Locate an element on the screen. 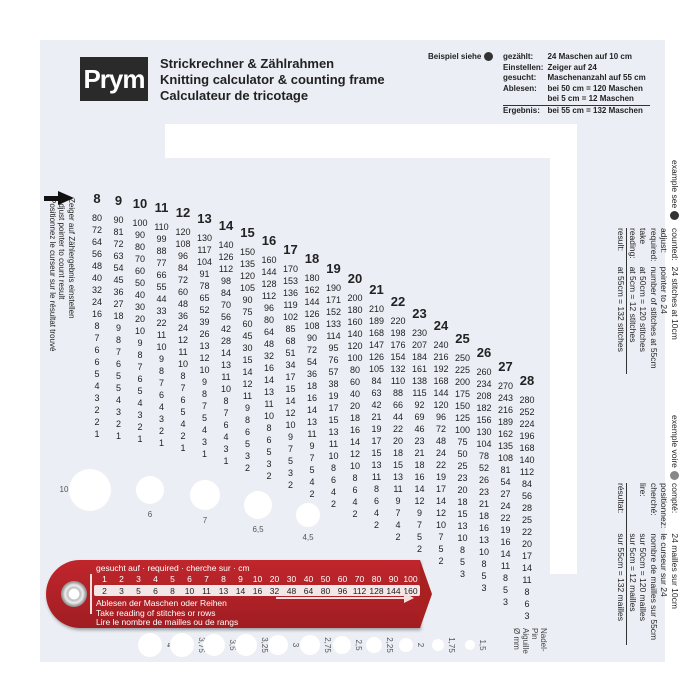 This screenshot has height=700, width=700. table-value: 98 is located at coordinates (225, 280).